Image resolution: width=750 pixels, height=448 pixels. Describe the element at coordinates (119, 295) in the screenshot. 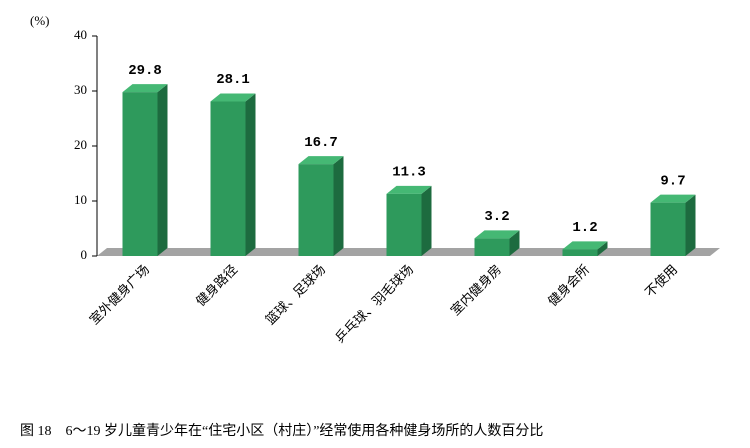

I see `x-tick-label: 室外健身广场` at that location.